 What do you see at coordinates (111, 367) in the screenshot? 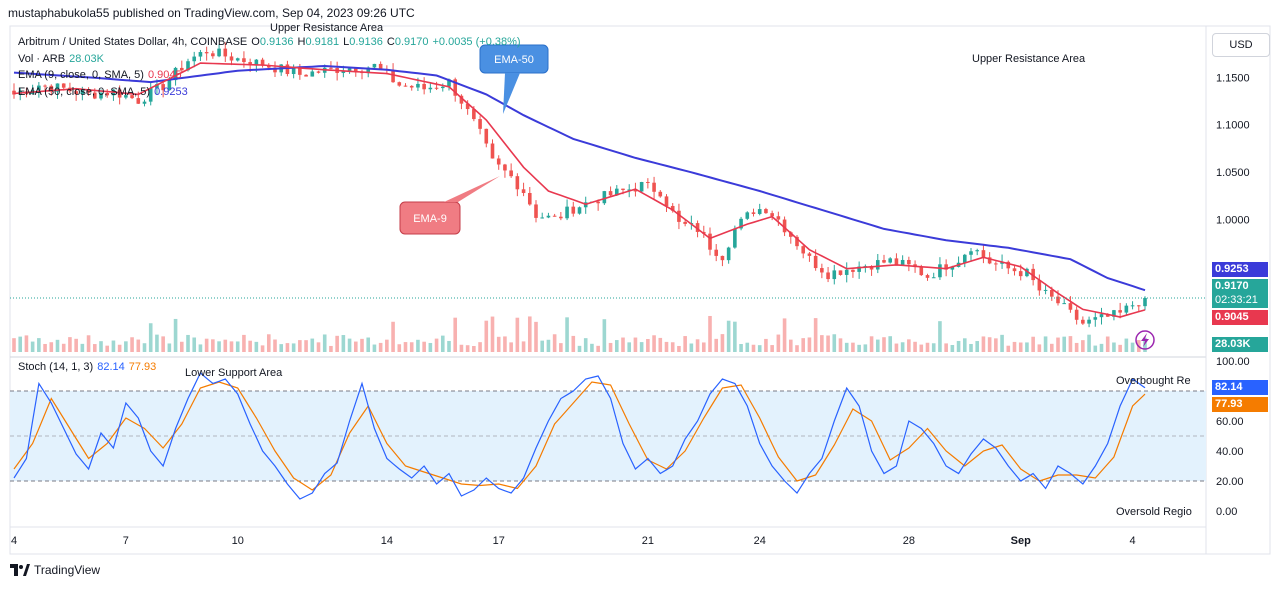
I see `stoch-k-value: 82.14` at bounding box center [111, 367].